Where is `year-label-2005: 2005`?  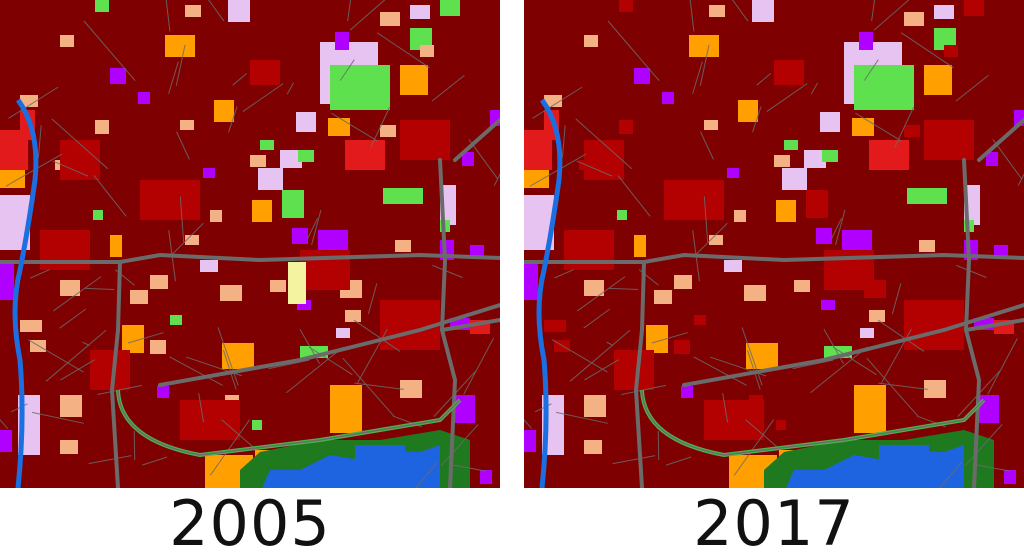
year-label-2005: 2005 is located at coordinates (250, 524).